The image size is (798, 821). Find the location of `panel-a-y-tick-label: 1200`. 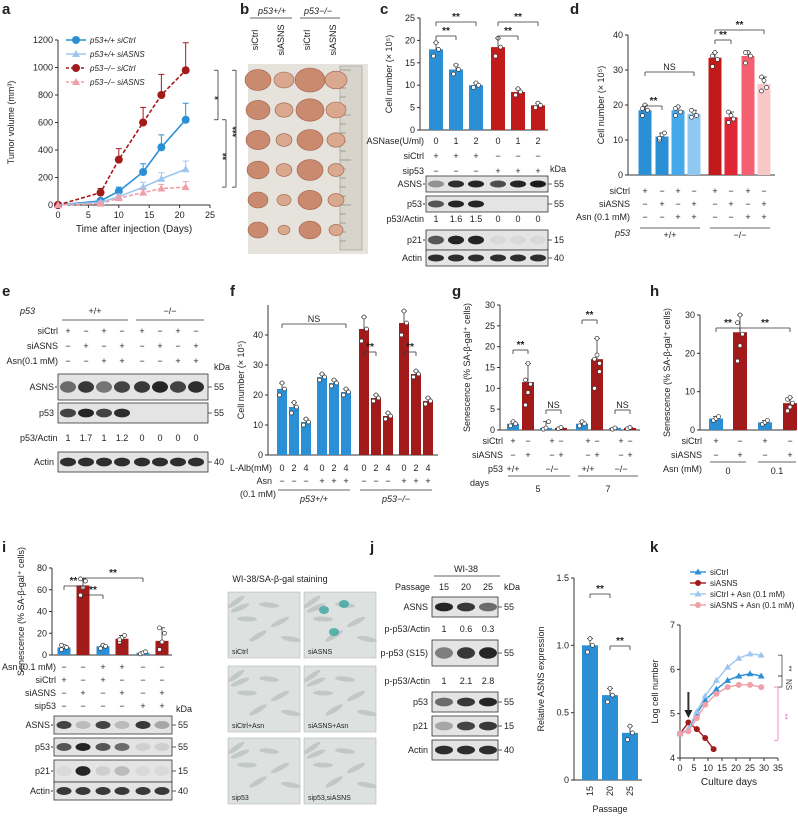

panel-a-y-tick-label: 1200 is located at coordinates (43, 40).